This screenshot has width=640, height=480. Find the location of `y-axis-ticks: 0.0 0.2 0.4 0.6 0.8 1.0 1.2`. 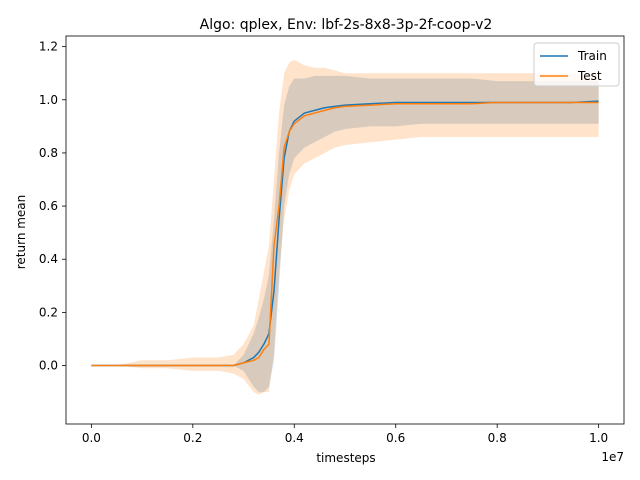

y-axis-ticks: 0.0 0.2 0.4 0.6 0.8 1.0 1.2 is located at coordinates (52, 206).